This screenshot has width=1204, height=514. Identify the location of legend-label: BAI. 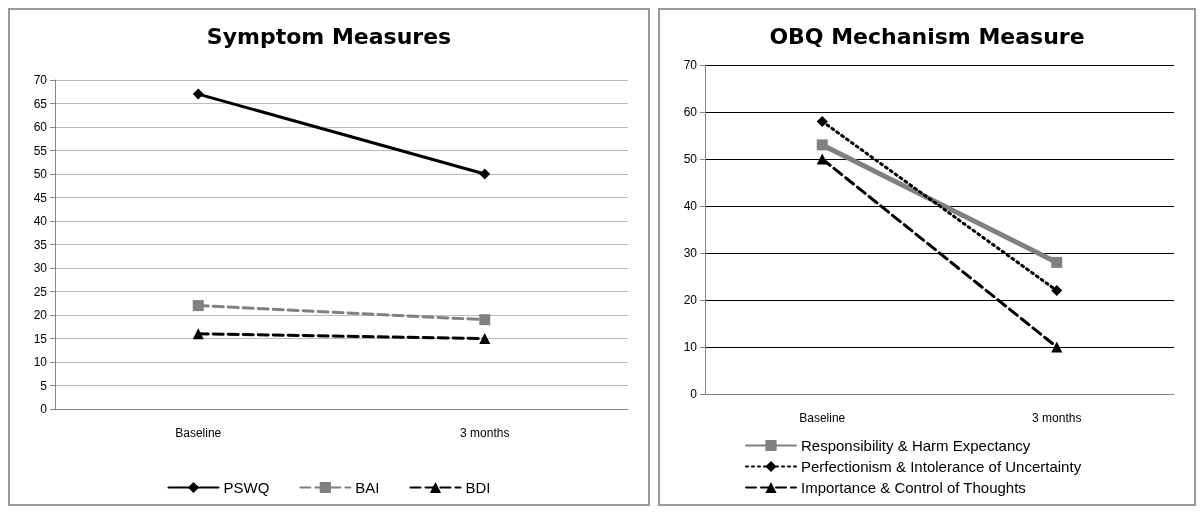
(367, 487).